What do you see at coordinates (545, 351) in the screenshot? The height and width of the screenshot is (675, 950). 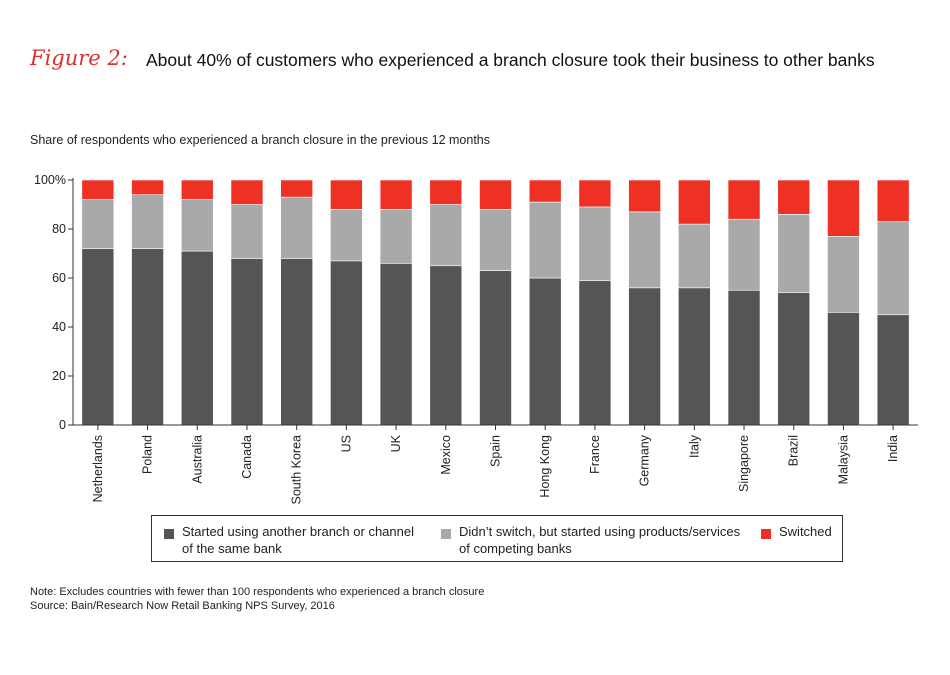 I see `bar-same-bank-hong-kong` at bounding box center [545, 351].